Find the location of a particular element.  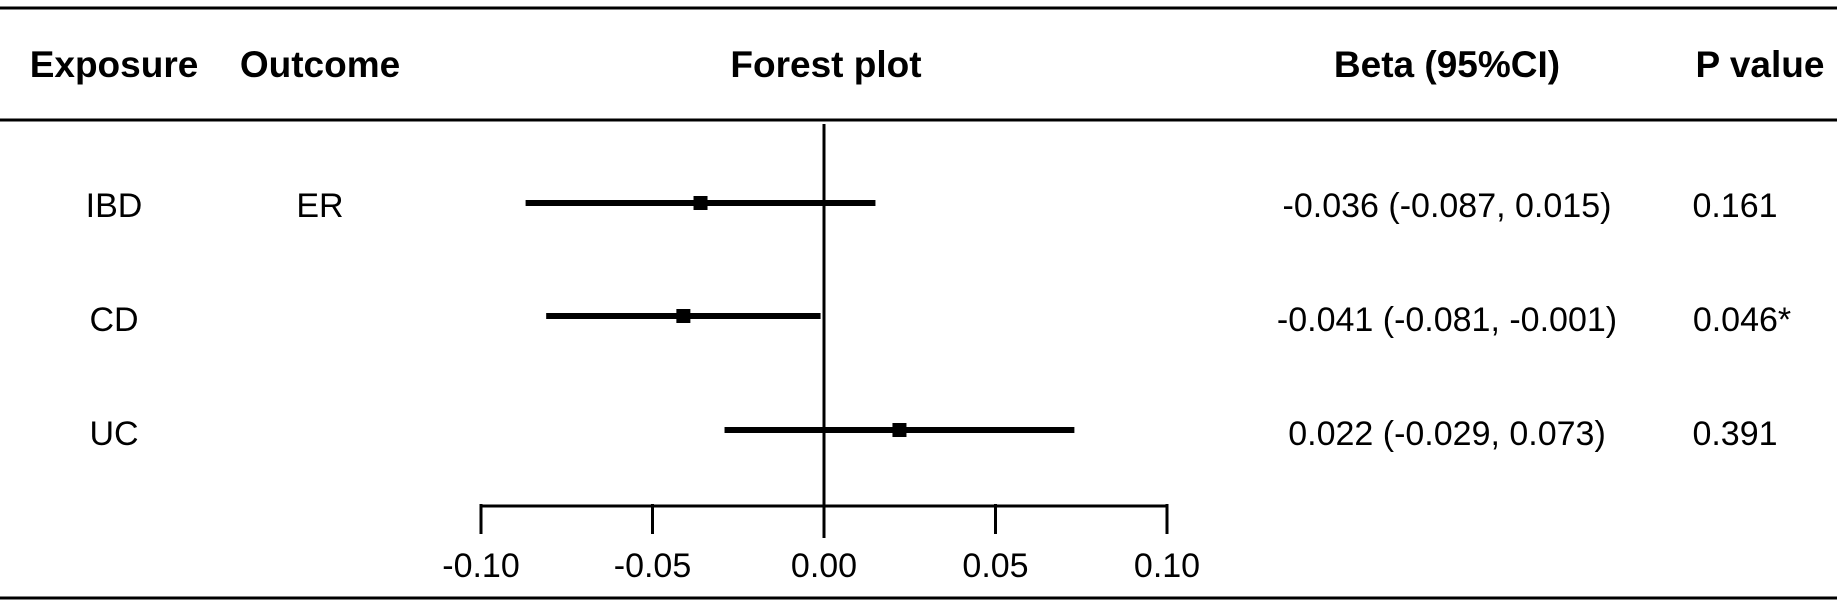

header-forest-plot: Forest plot is located at coordinates (825, 64).